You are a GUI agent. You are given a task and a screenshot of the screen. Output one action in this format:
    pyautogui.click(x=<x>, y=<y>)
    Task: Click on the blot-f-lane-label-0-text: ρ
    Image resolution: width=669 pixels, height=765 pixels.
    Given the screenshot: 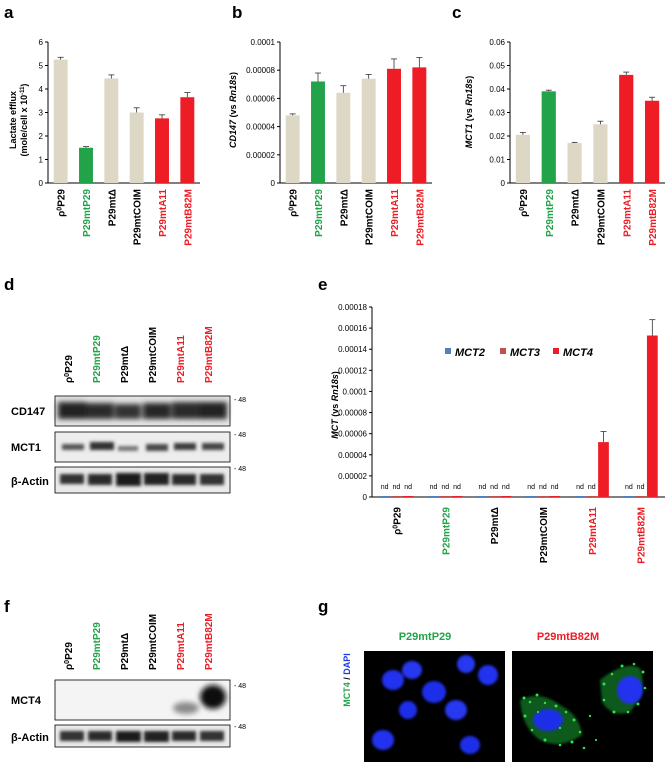 What is the action you would take?
    pyautogui.click(x=69, y=667)
    